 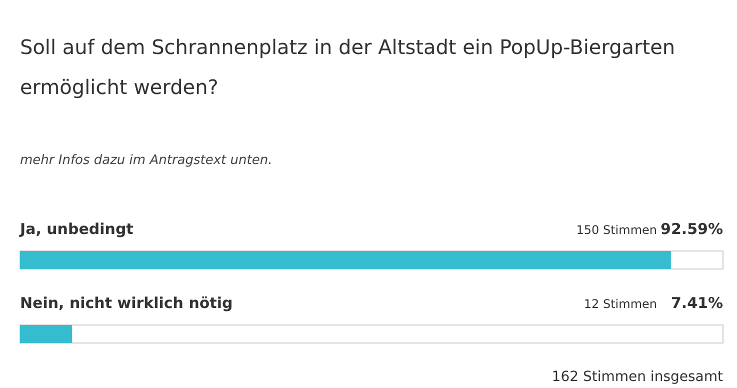 I want to click on text: 162 Stimmen insgesamt, so click(x=638, y=377).